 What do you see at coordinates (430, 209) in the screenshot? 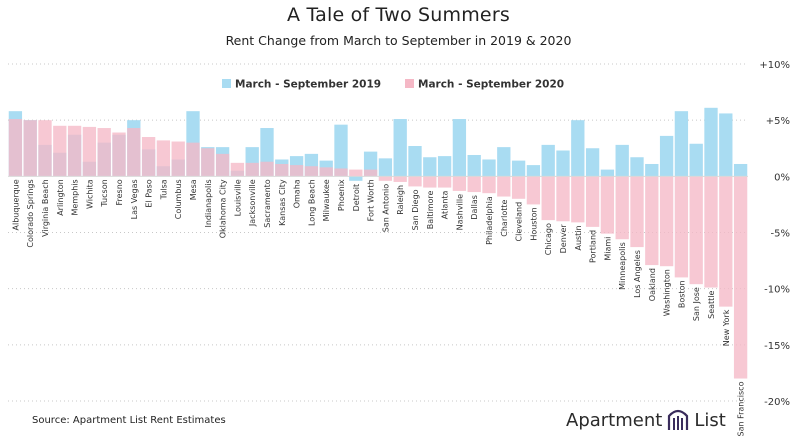
I see `x-tick-label: Baltimore` at bounding box center [430, 209].